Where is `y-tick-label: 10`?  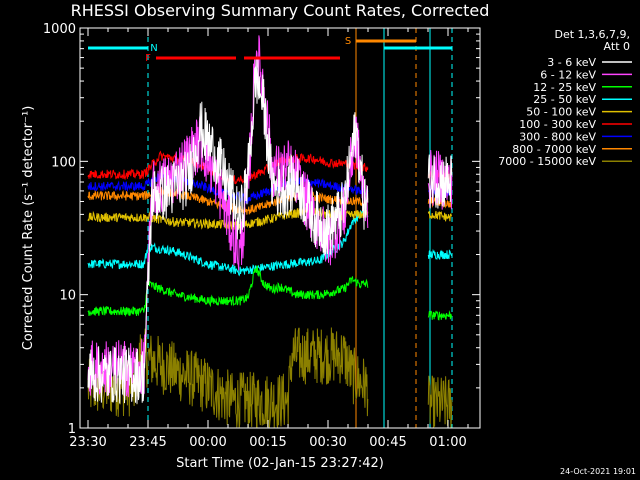 y-tick-label: 10 is located at coordinates (67, 296).